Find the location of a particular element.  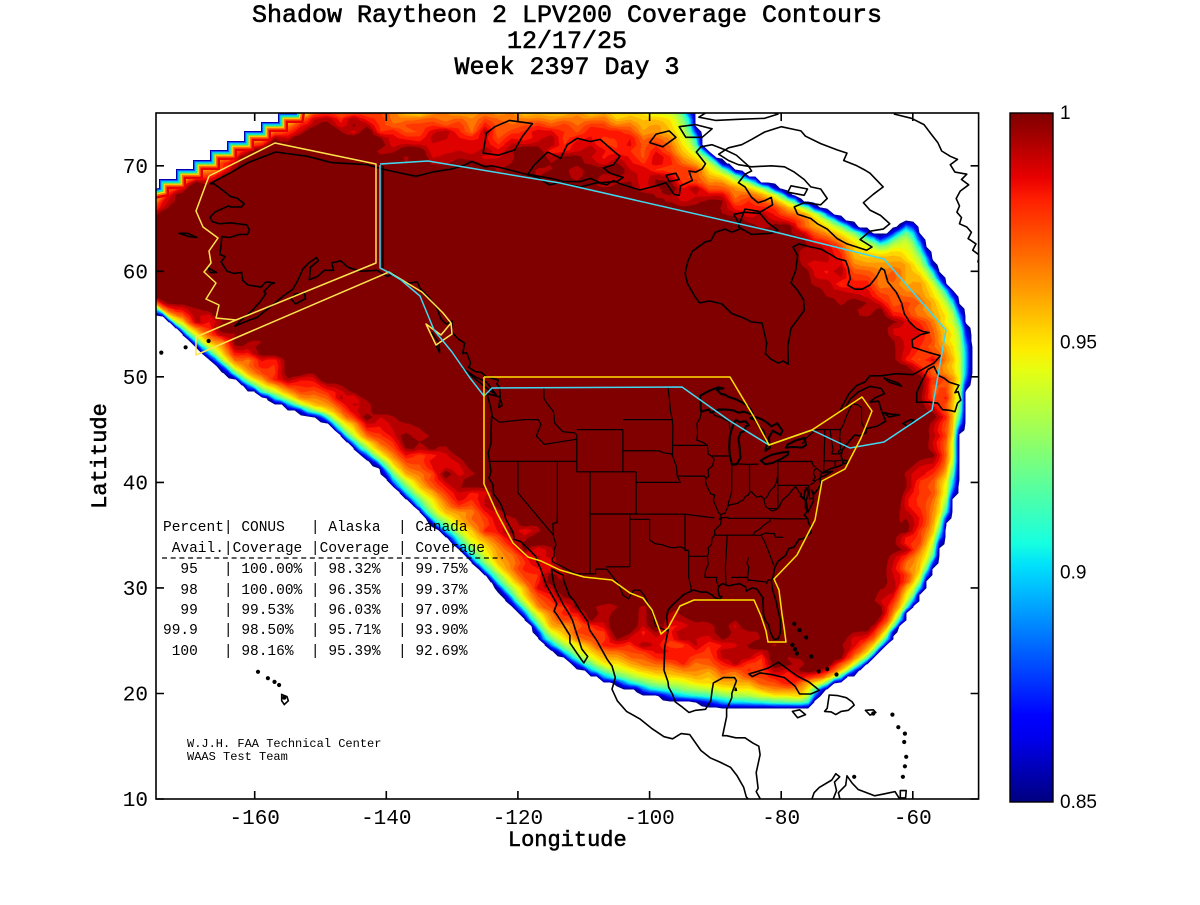

svg-text:100 | 98.16% | 95.39% | 92: 100 | 98.16% | 95.39% | 92.69% is located at coordinates (315, 652).